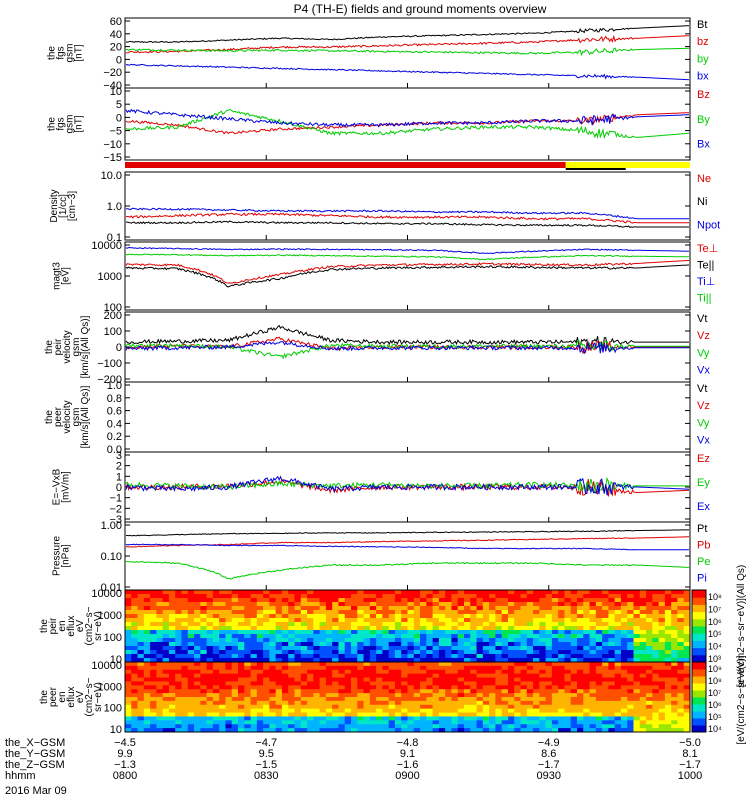  What do you see at coordinates (703, 76) in the screenshot?
I see `legend-bx: bx` at bounding box center [703, 76].